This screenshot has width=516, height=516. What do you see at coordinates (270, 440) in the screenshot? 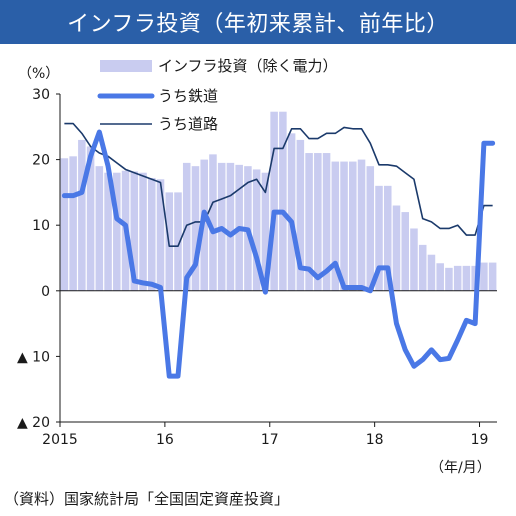
I see `x-tick-label: 17` at bounding box center [270, 440].